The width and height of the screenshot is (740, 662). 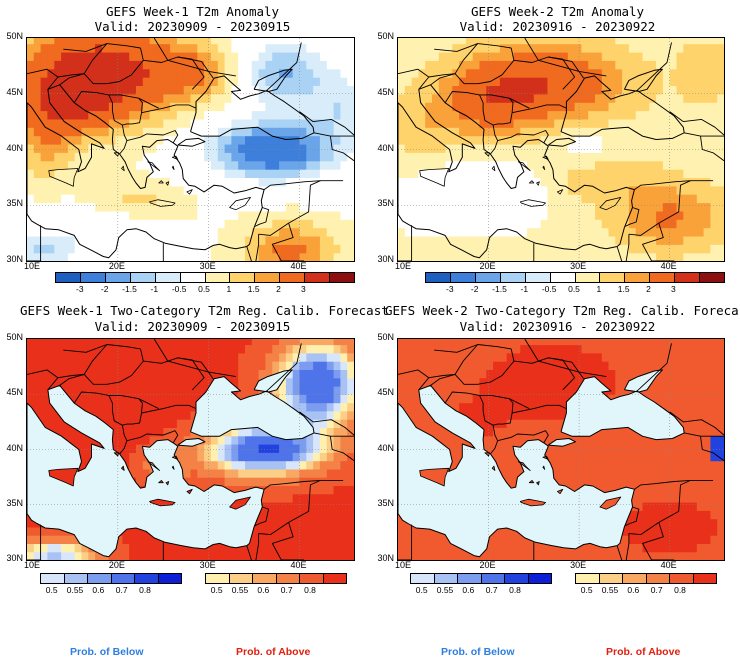 What do you see at coordinates (450, 289) in the screenshot?
I see `colorbar-tick-label: -3` at bounding box center [450, 289].